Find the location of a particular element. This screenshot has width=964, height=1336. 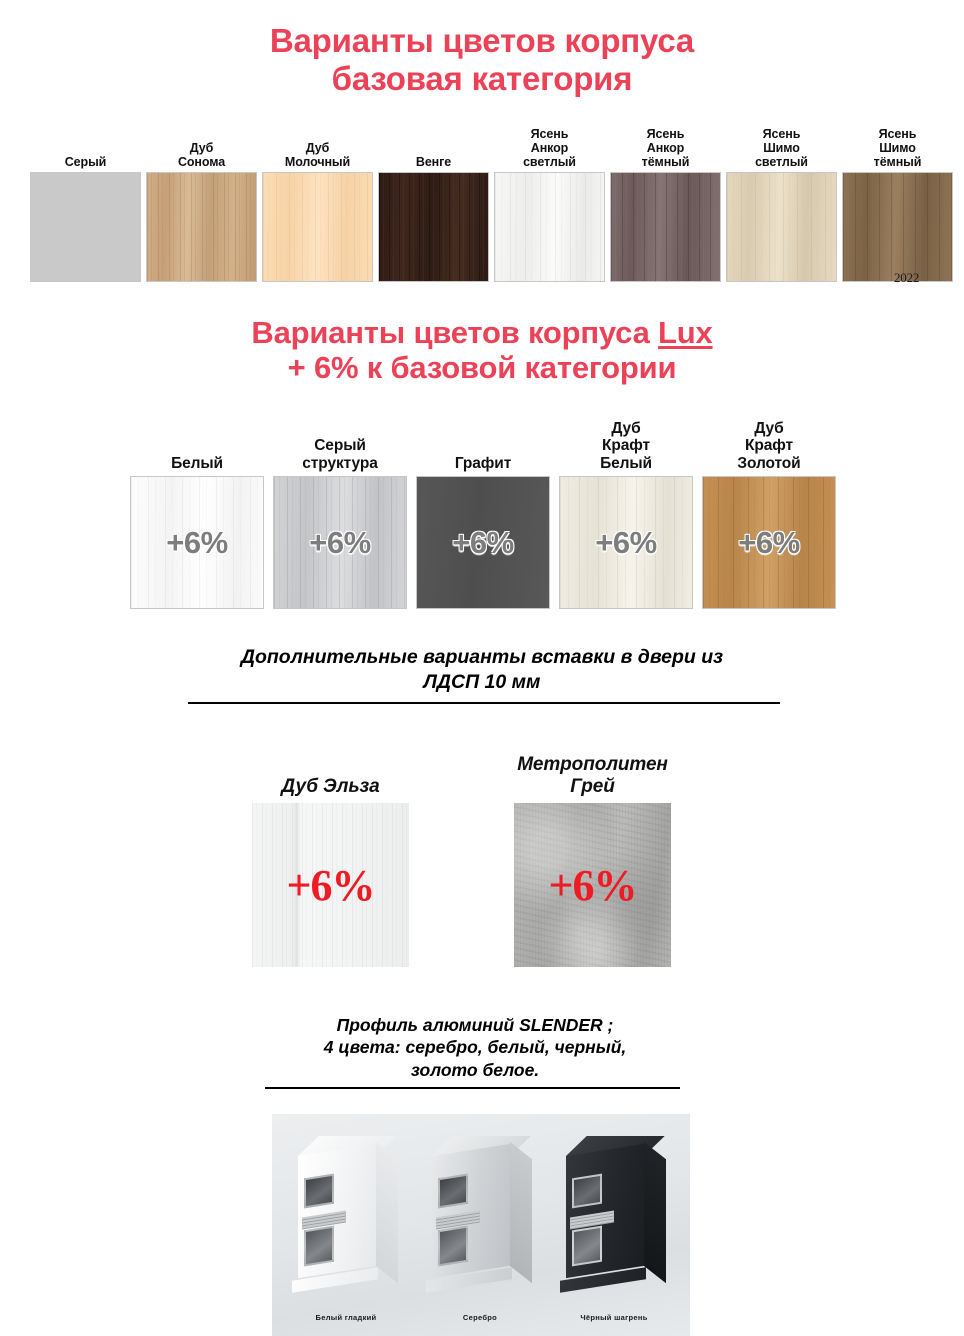

profile-caption: Чёрный шагрень is located at coordinates (614, 1317).